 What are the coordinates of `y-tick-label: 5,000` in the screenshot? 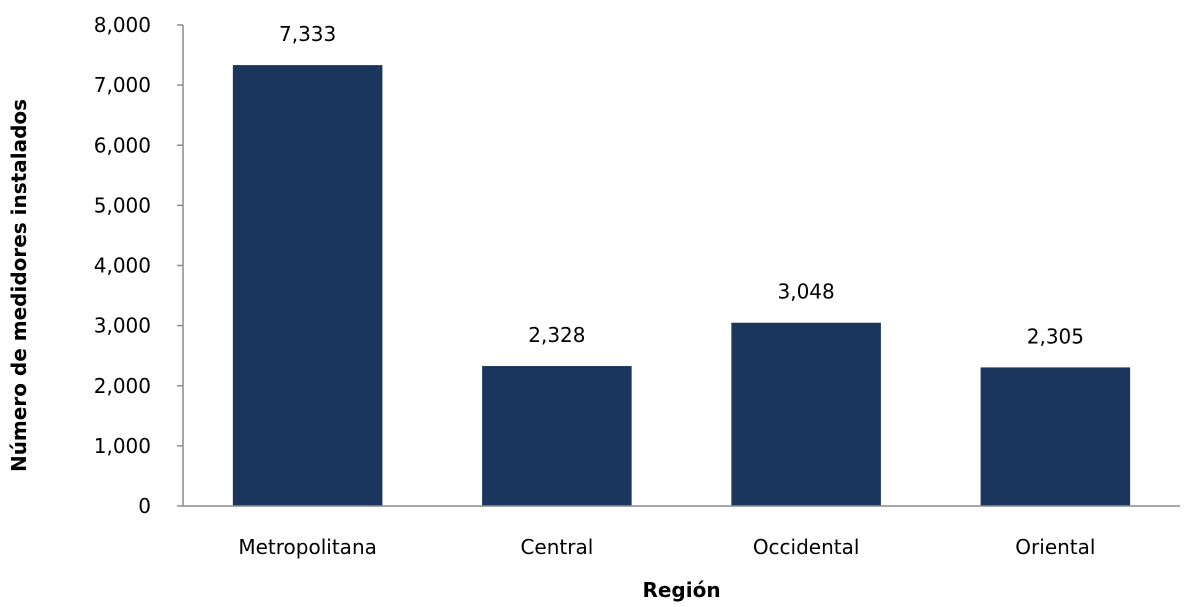 It's located at (122, 205).